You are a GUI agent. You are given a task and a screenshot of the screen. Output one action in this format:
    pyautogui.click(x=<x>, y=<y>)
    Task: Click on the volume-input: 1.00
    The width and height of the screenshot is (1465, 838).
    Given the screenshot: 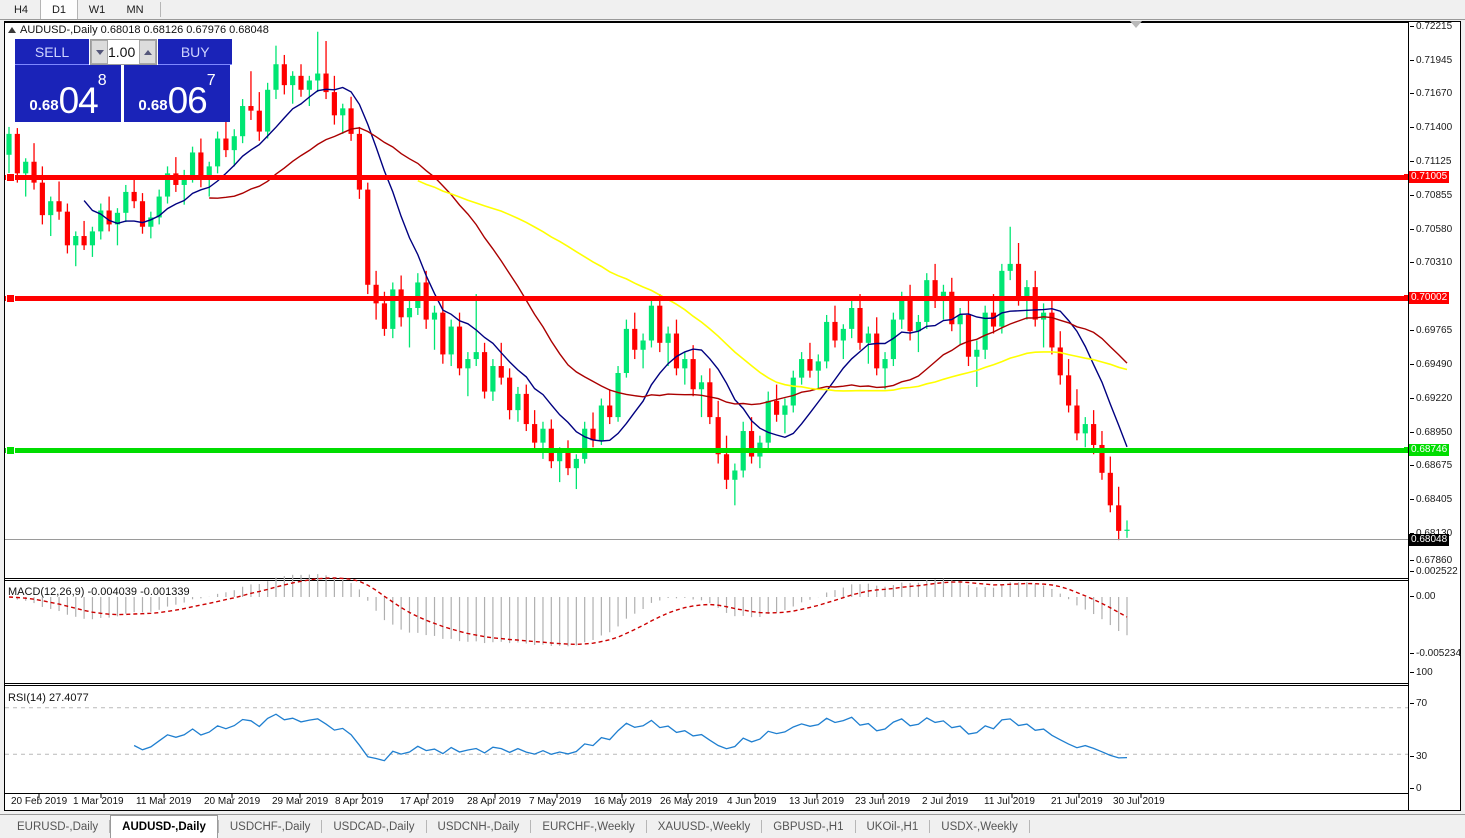 What is the action you would take?
    pyautogui.click(x=124, y=52)
    